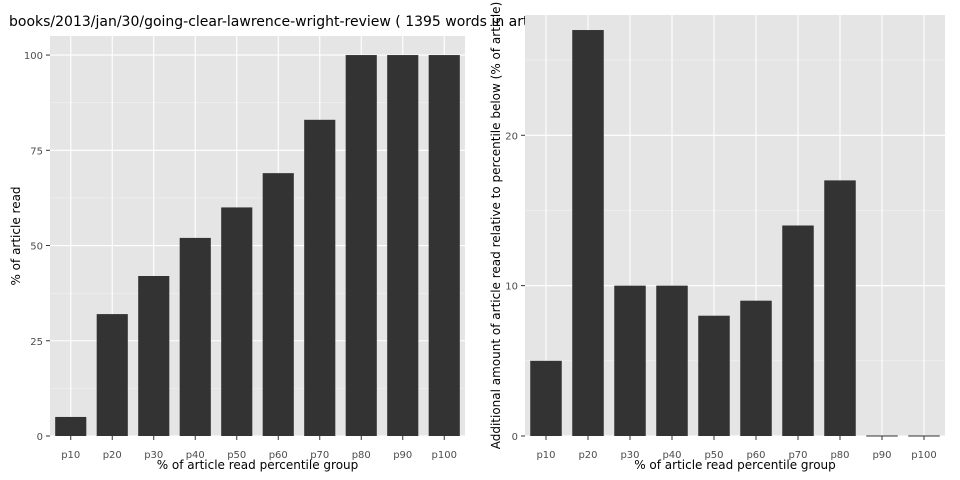  I want to click on y-axis-label: % of article read, so click(16, 235).